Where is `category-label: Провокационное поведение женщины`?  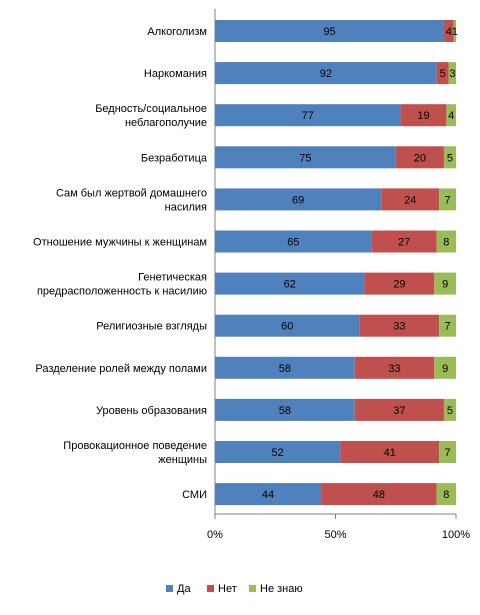 category-label: Провокационное поведение женщины is located at coordinates (135, 453).